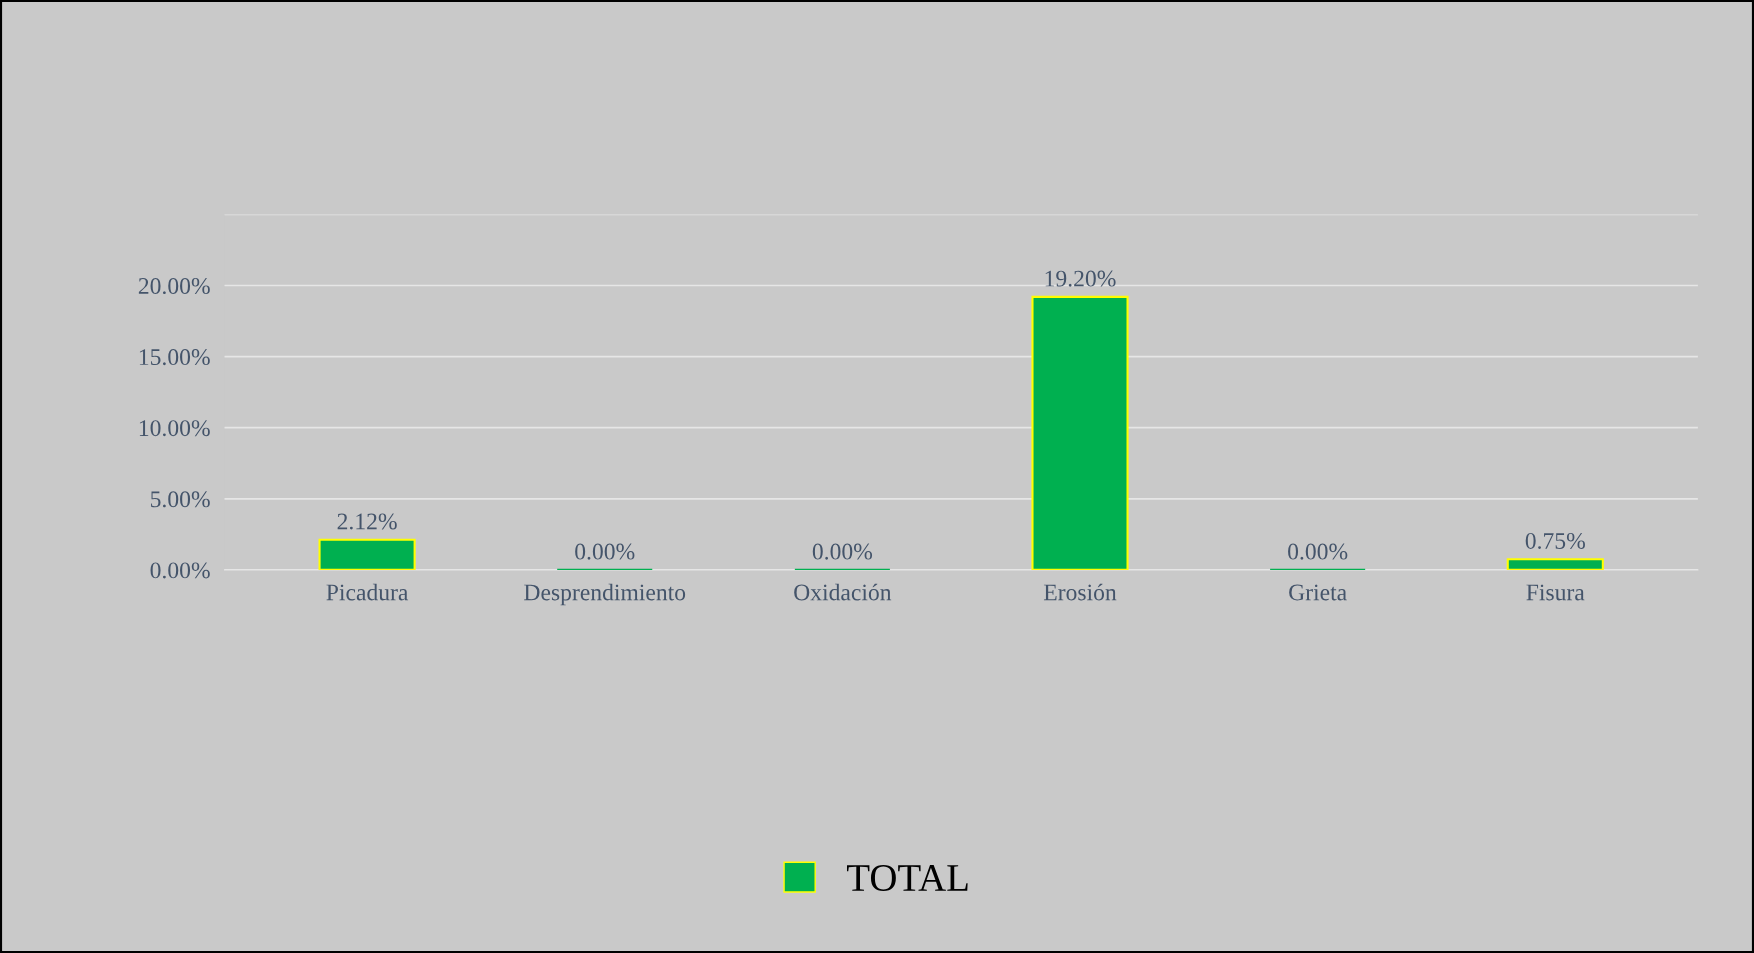 The width and height of the screenshot is (1754, 953). What do you see at coordinates (367, 592) in the screenshot?
I see `x-tick-label: Picadura` at bounding box center [367, 592].